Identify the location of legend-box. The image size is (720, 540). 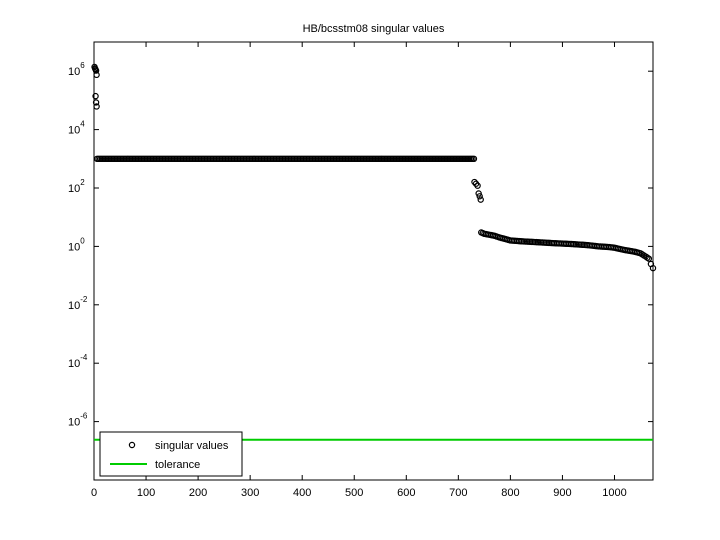
(171, 454).